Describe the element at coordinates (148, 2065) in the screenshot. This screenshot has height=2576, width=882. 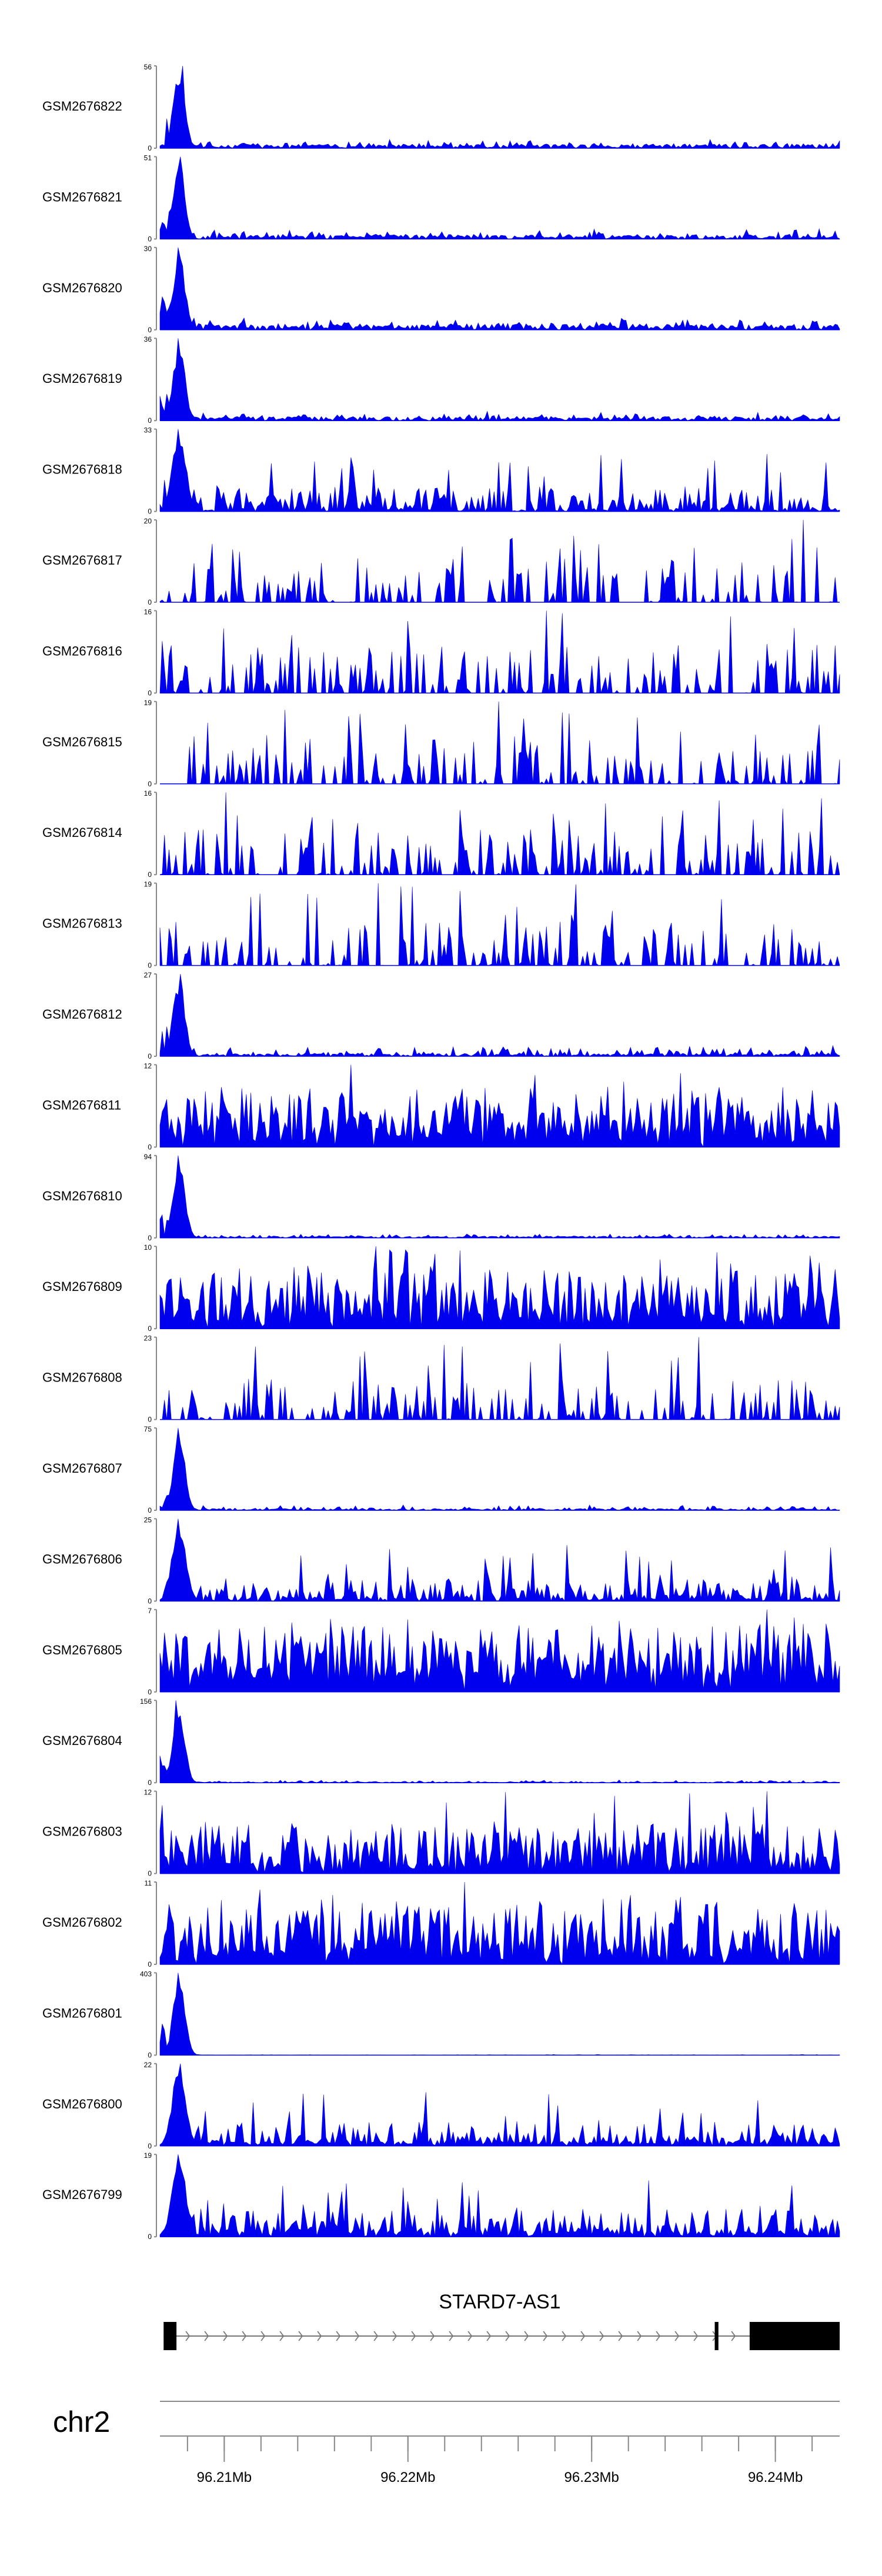
I see `y-max-label: 22` at that location.